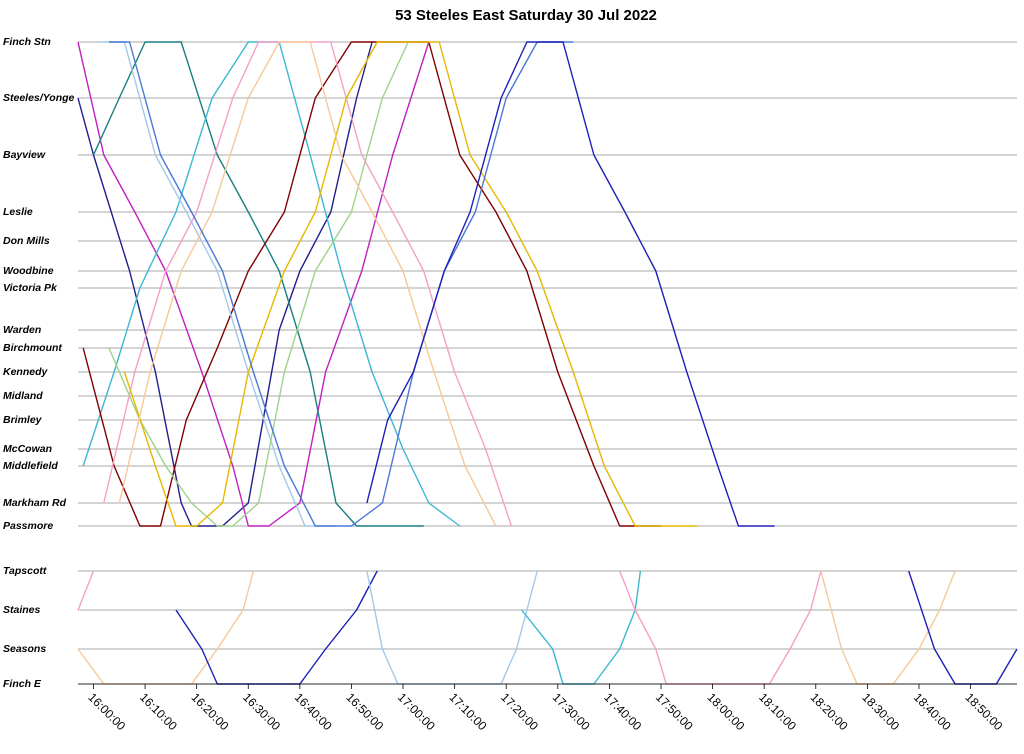 This screenshot has height=754, width=1024. Describe the element at coordinates (32, 348) in the screenshot. I see `stop-label: Birchmount` at that location.